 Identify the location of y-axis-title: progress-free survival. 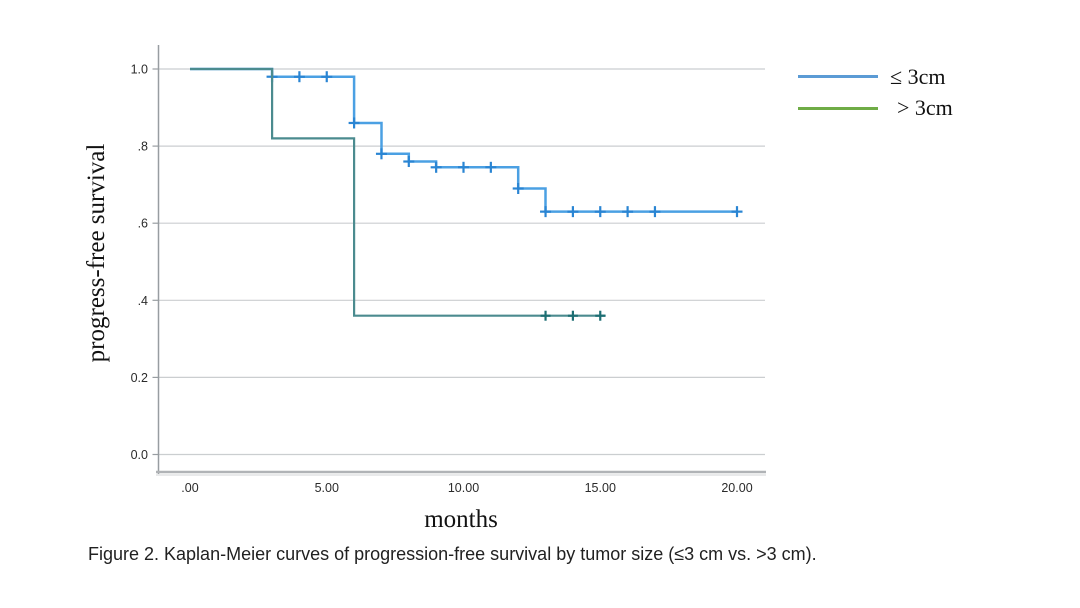
(96, 253).